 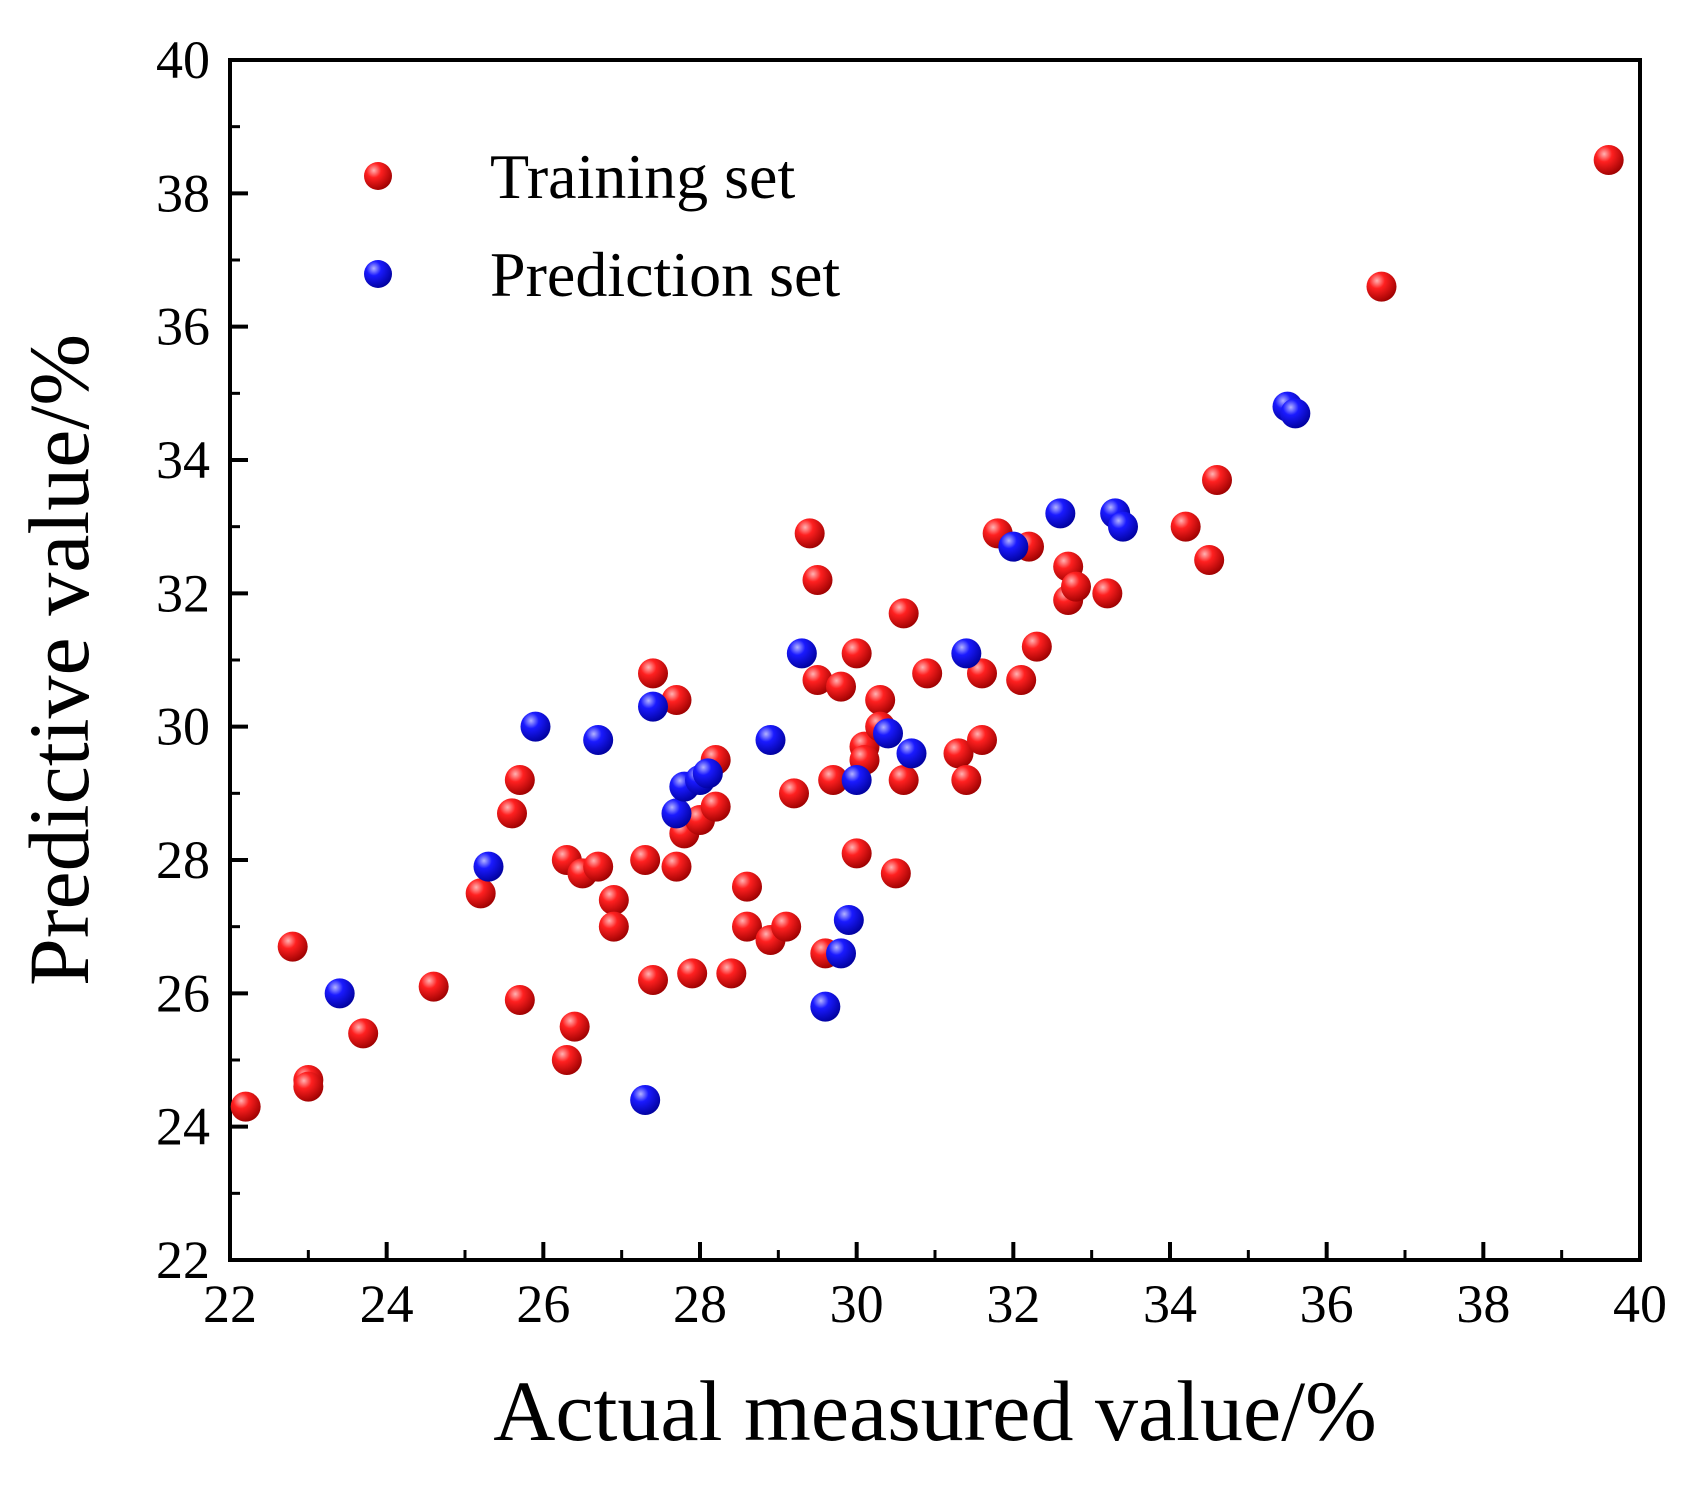 What do you see at coordinates (183, 60) in the screenshot?
I see `y-tick-label: 40` at bounding box center [183, 60].